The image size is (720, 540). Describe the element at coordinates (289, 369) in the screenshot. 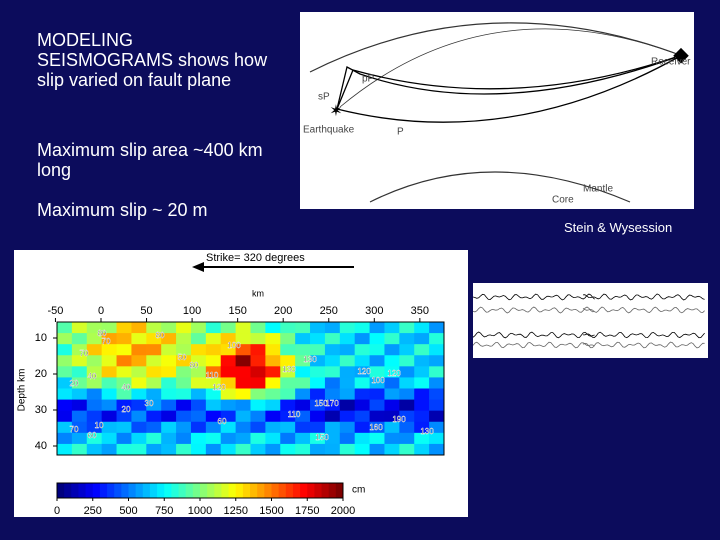

I see `contour-label: 130` at that location.